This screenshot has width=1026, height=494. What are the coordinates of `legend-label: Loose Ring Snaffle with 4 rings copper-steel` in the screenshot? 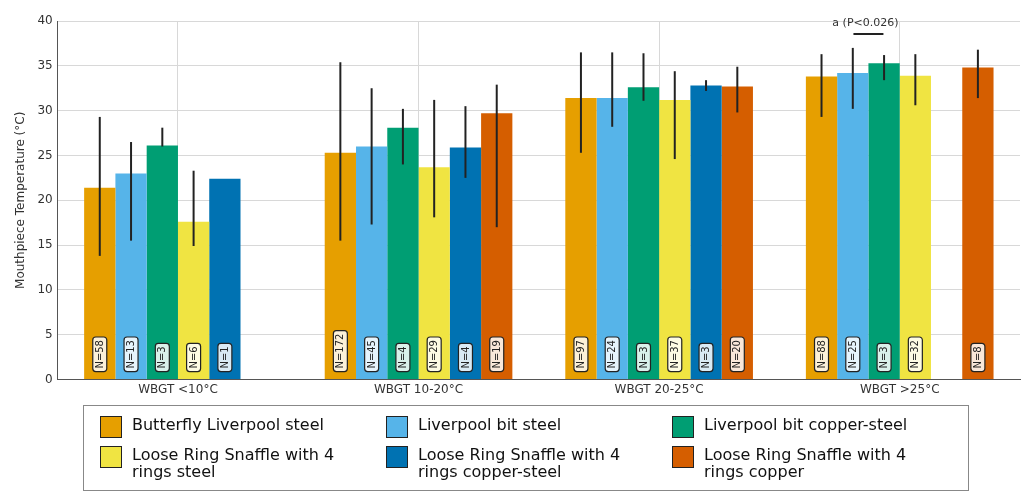 It's located at (520, 463).